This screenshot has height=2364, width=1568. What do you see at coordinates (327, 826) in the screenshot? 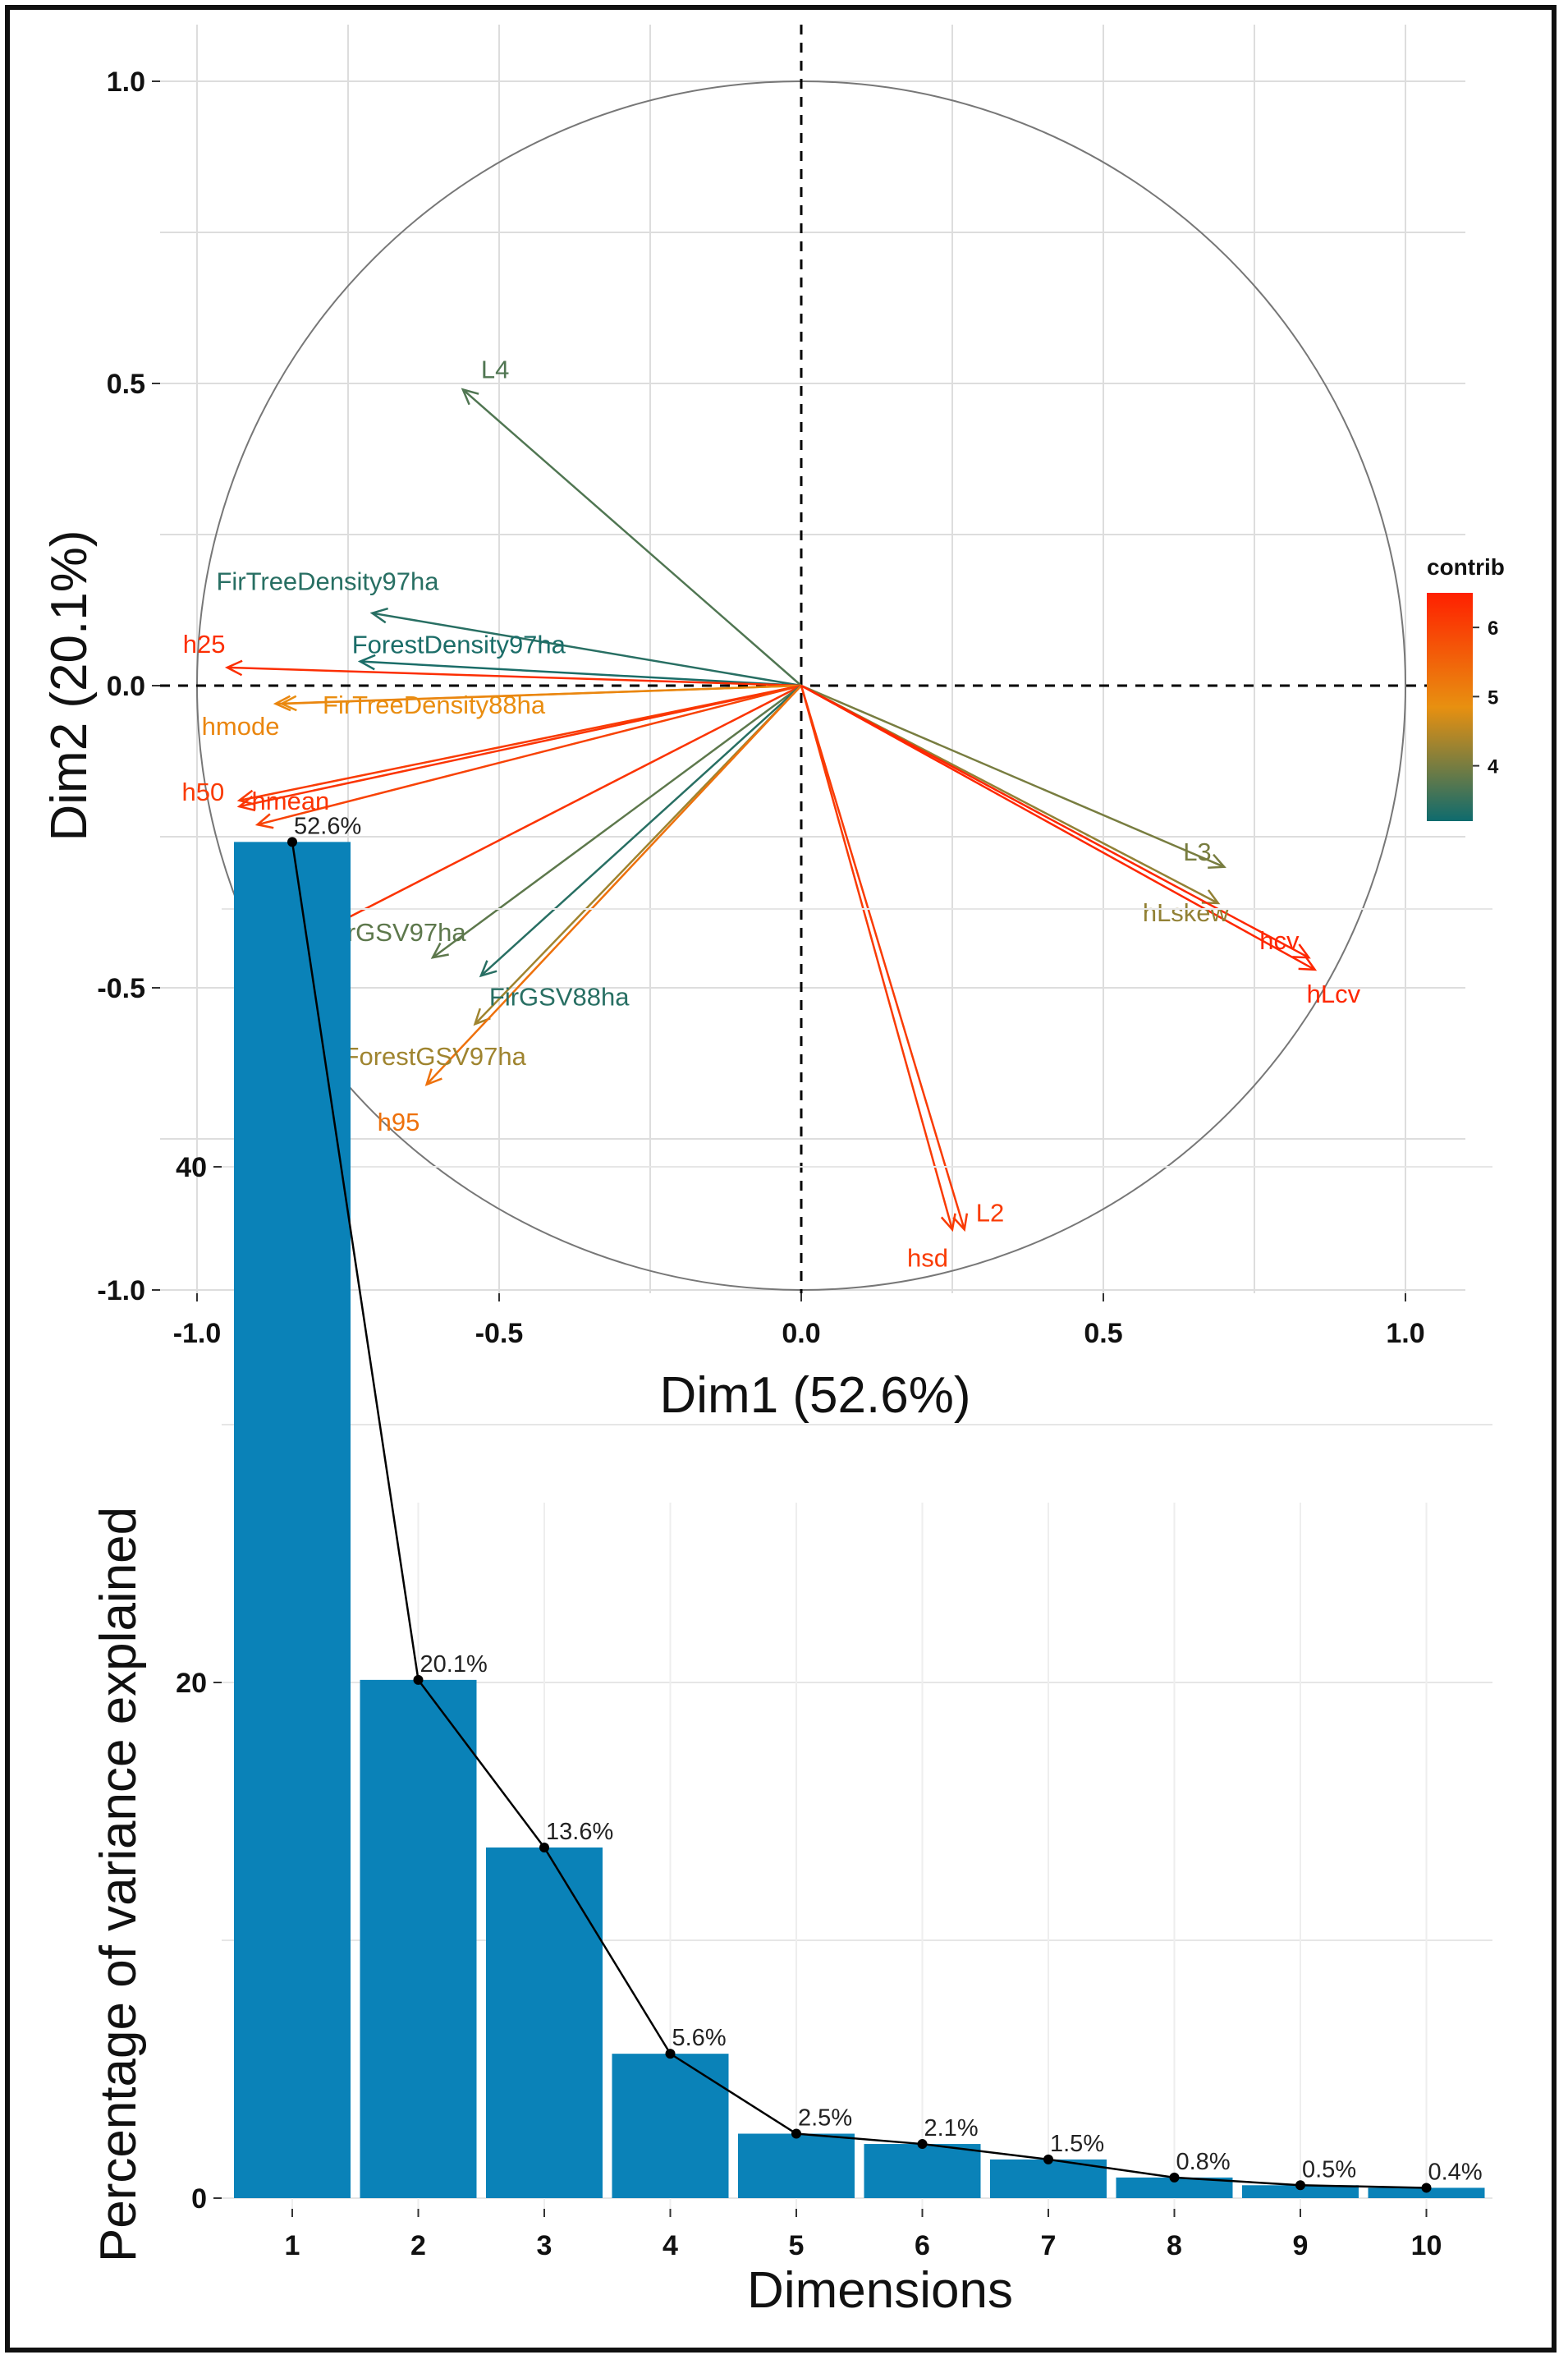
I see `bar-value-label: 52.6%` at bounding box center [327, 826].